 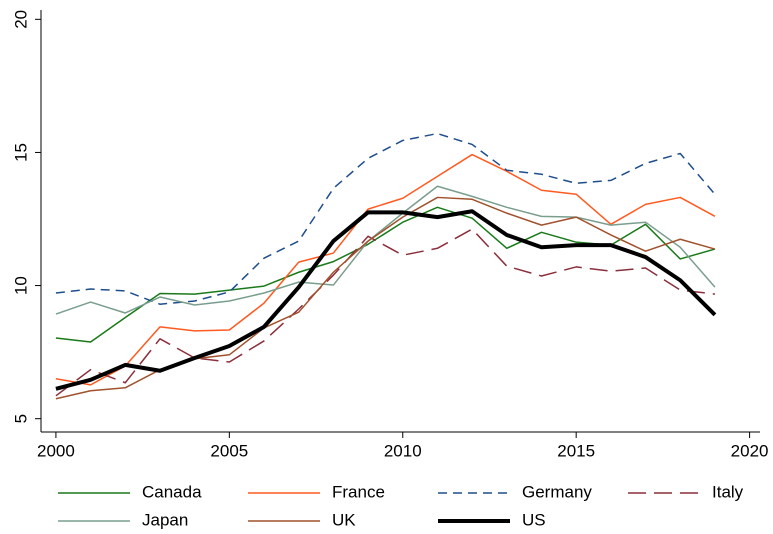 I want to click on x-tick-label: 2010, so click(x=403, y=450).